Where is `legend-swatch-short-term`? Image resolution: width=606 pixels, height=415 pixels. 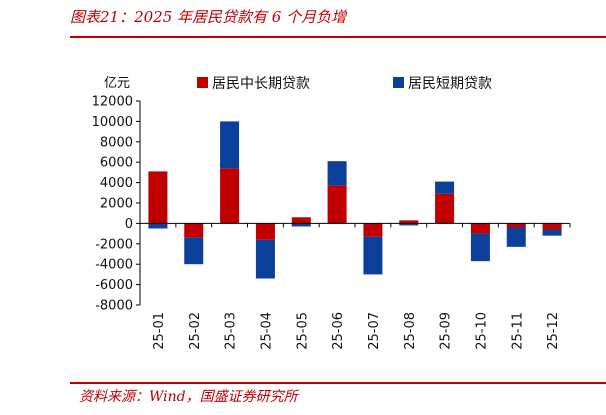
legend-swatch-short-term is located at coordinates (398, 82).